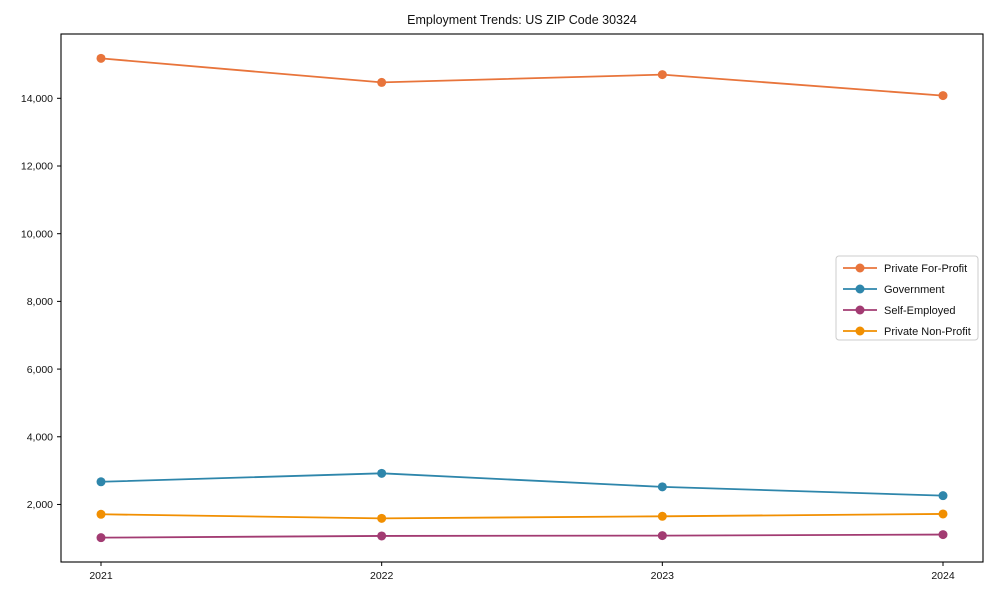 This screenshot has width=1000, height=600. I want to click on y-axis-tick-label: 12,000, so click(37, 167).